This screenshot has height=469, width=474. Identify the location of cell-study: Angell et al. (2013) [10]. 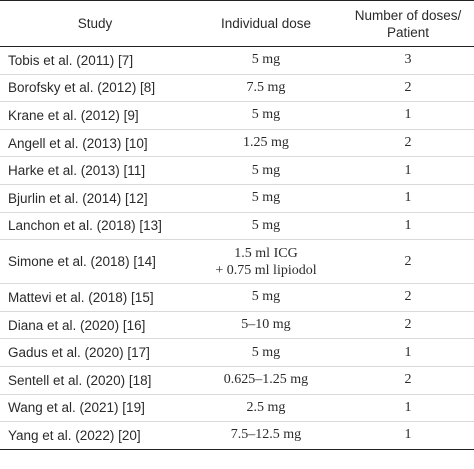
(95, 143).